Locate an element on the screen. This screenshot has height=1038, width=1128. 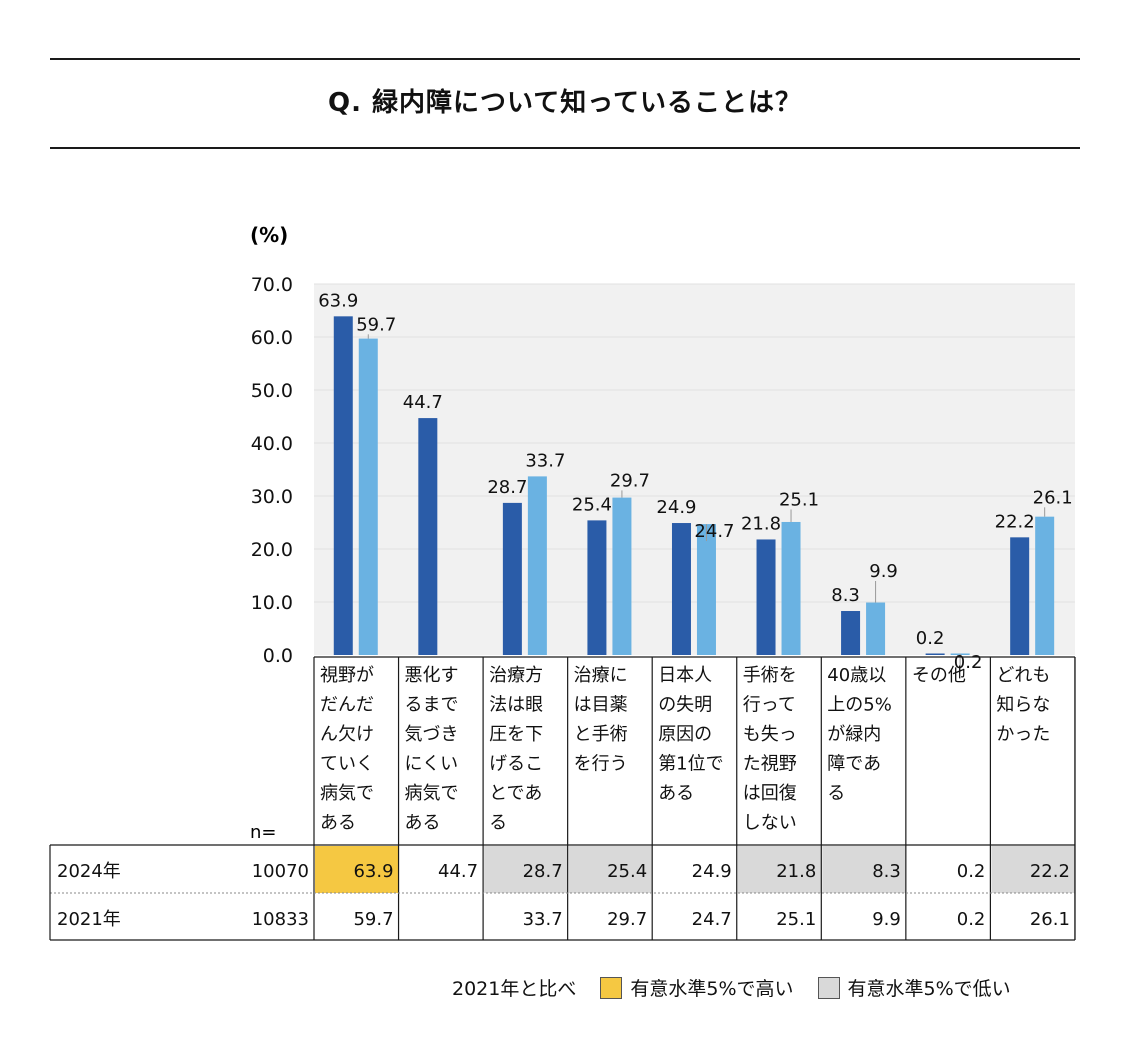
legend-high-label: 有意水準5%で高い is located at coordinates (712, 989).